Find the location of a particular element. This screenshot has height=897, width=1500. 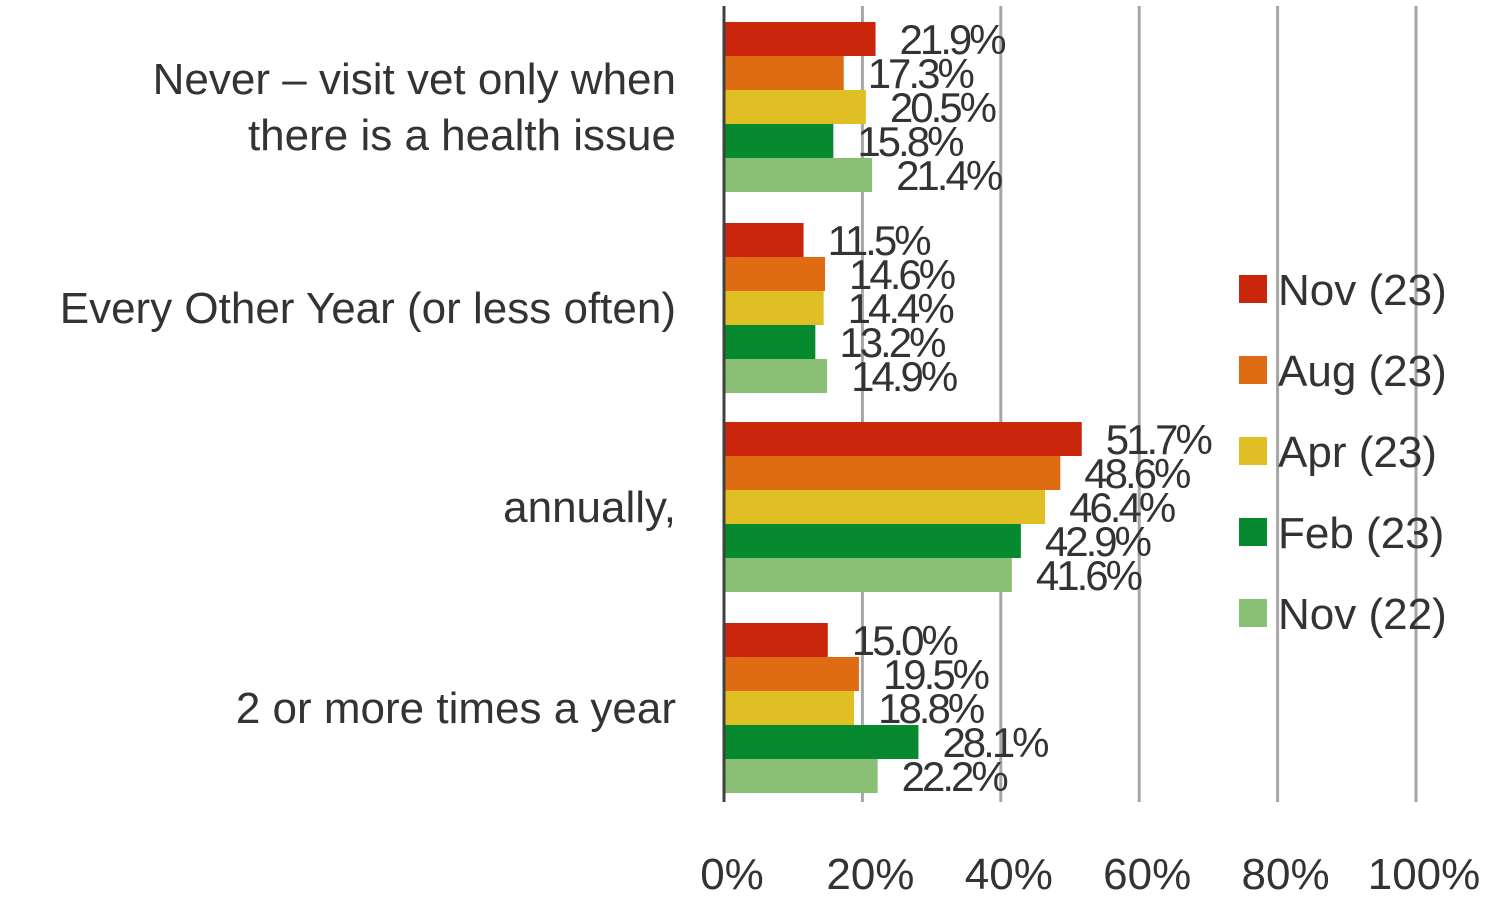

legend-label-4: Nov (22) is located at coordinates (1362, 614).